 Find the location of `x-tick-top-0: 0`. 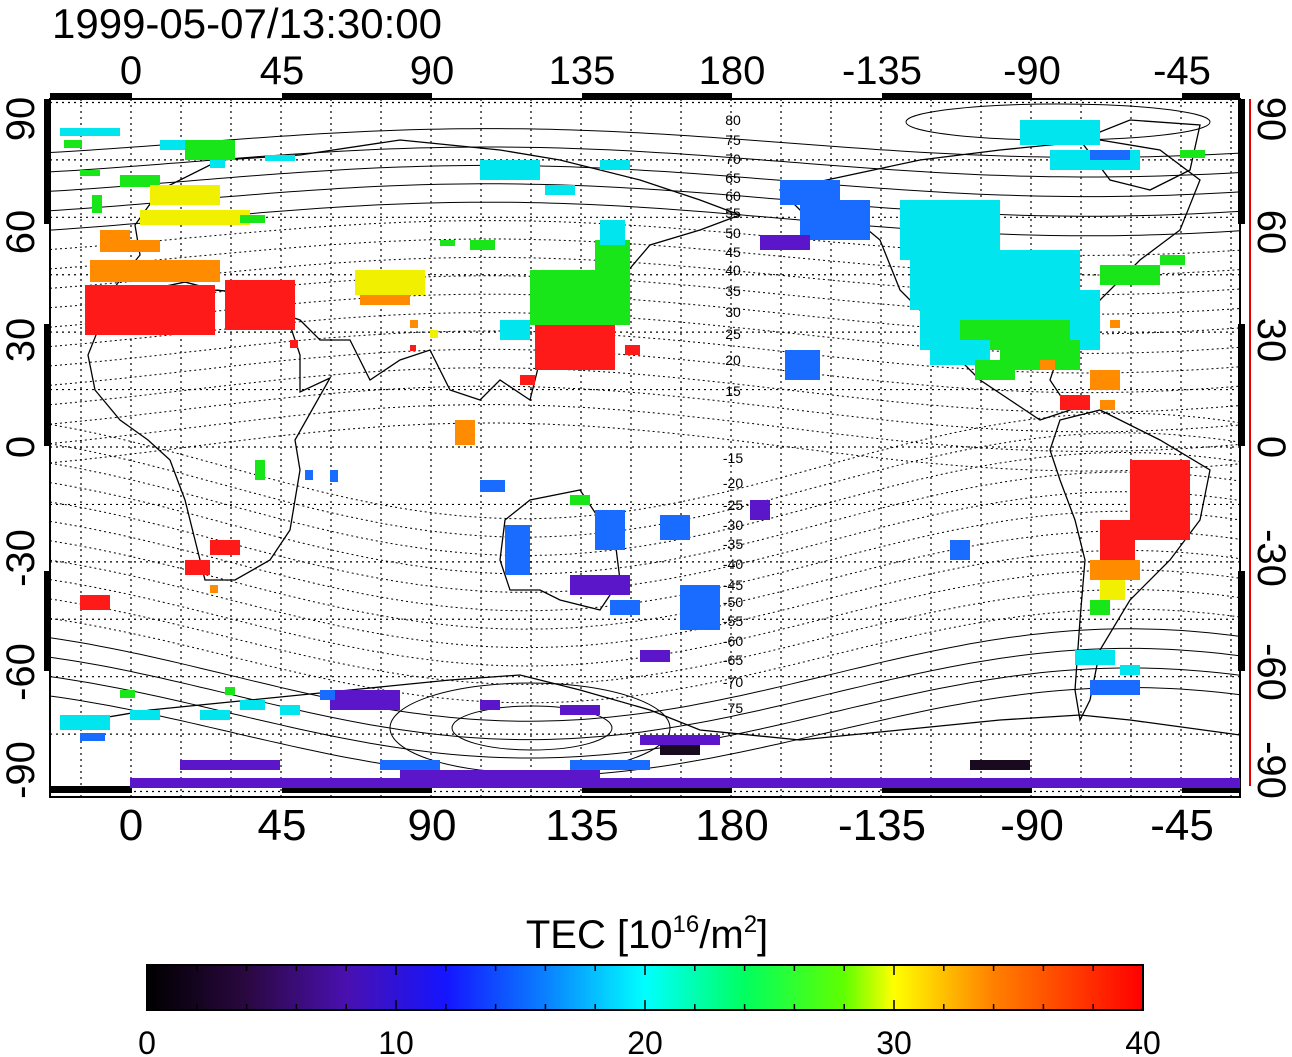

x-tick-top-0: 0 is located at coordinates (131, 71).